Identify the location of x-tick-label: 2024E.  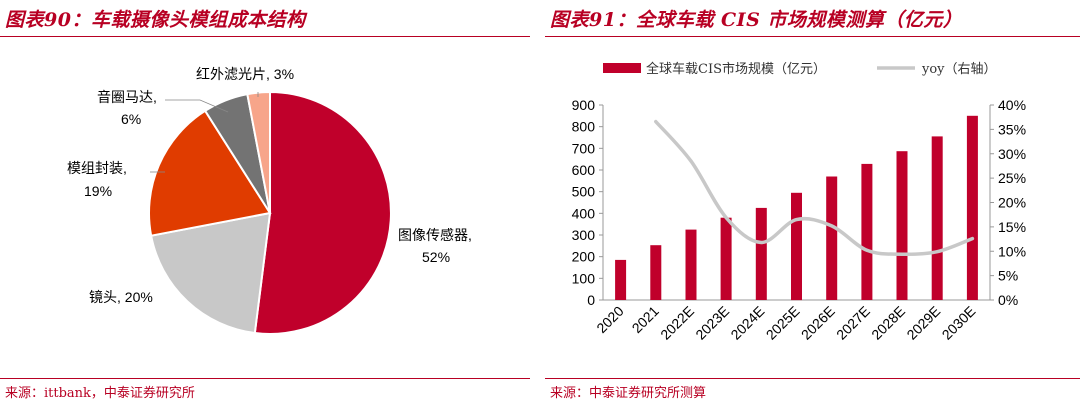
(747, 323).